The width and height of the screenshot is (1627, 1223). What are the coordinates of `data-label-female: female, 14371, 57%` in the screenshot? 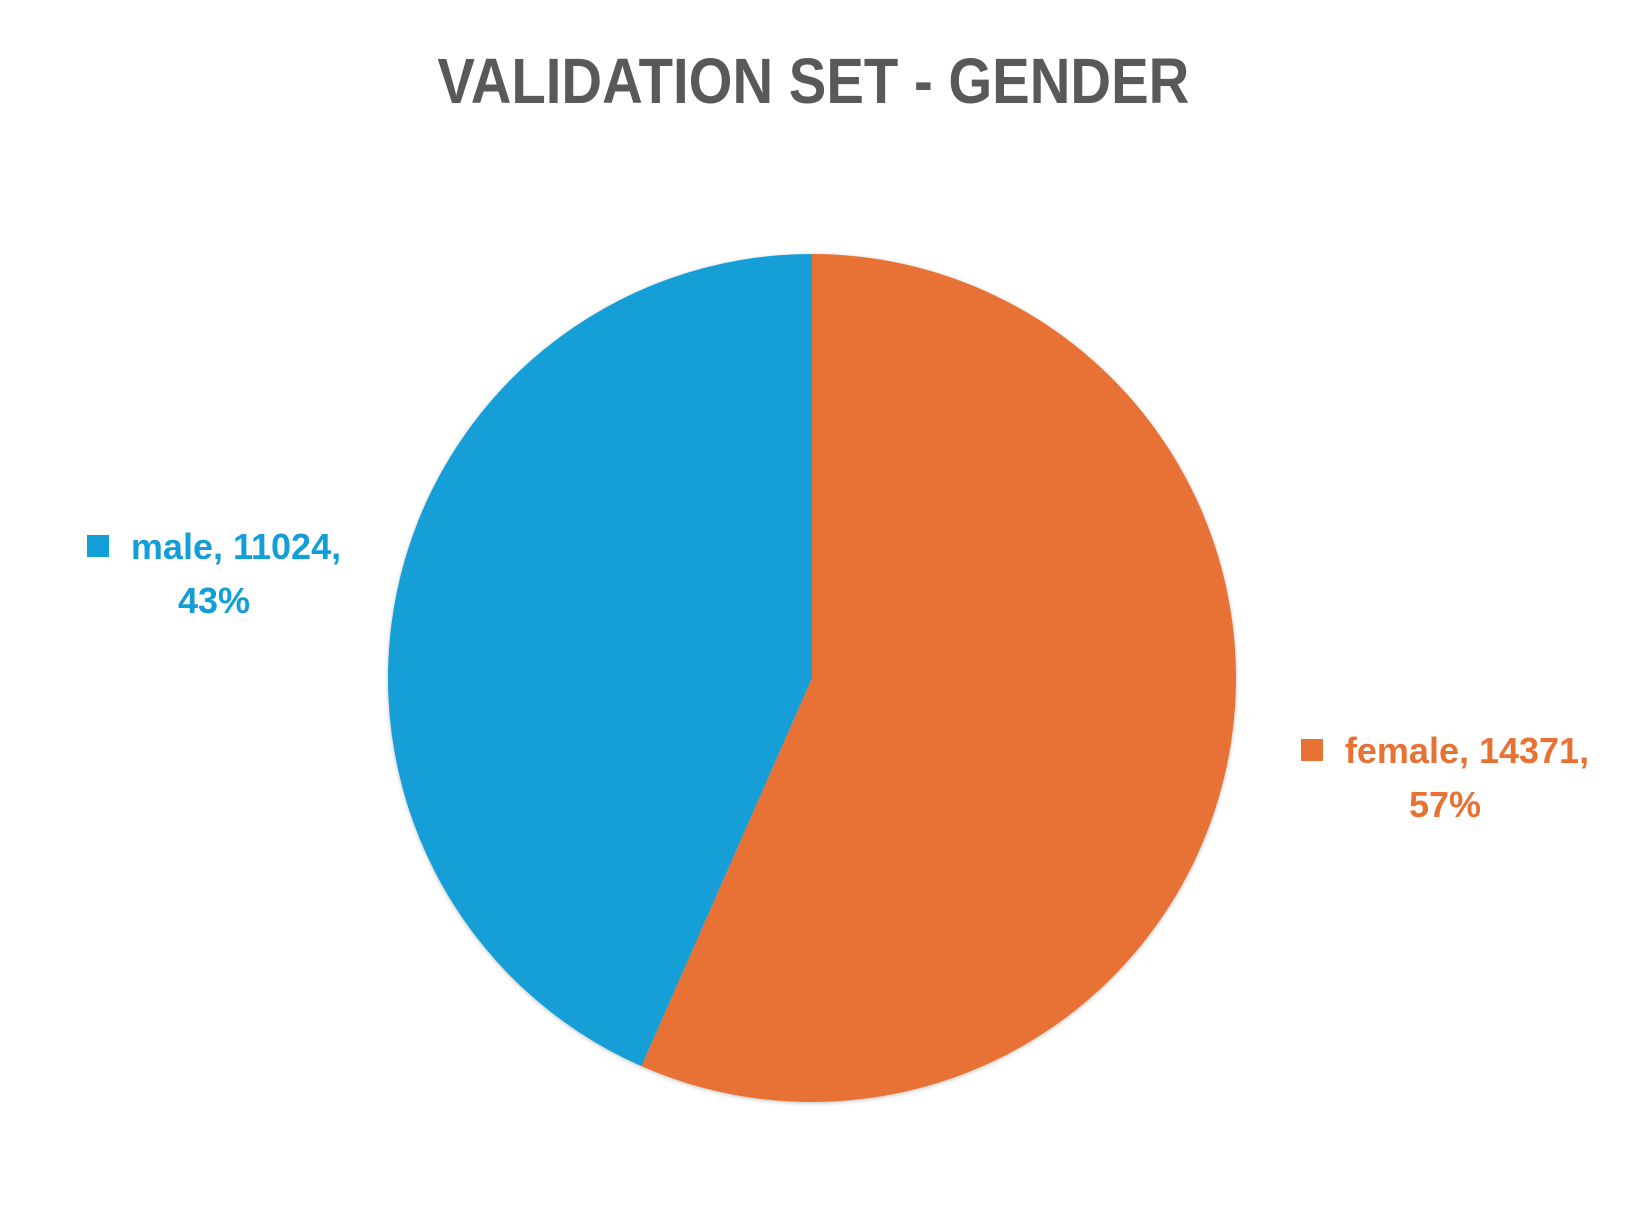 It's located at (1445, 778).